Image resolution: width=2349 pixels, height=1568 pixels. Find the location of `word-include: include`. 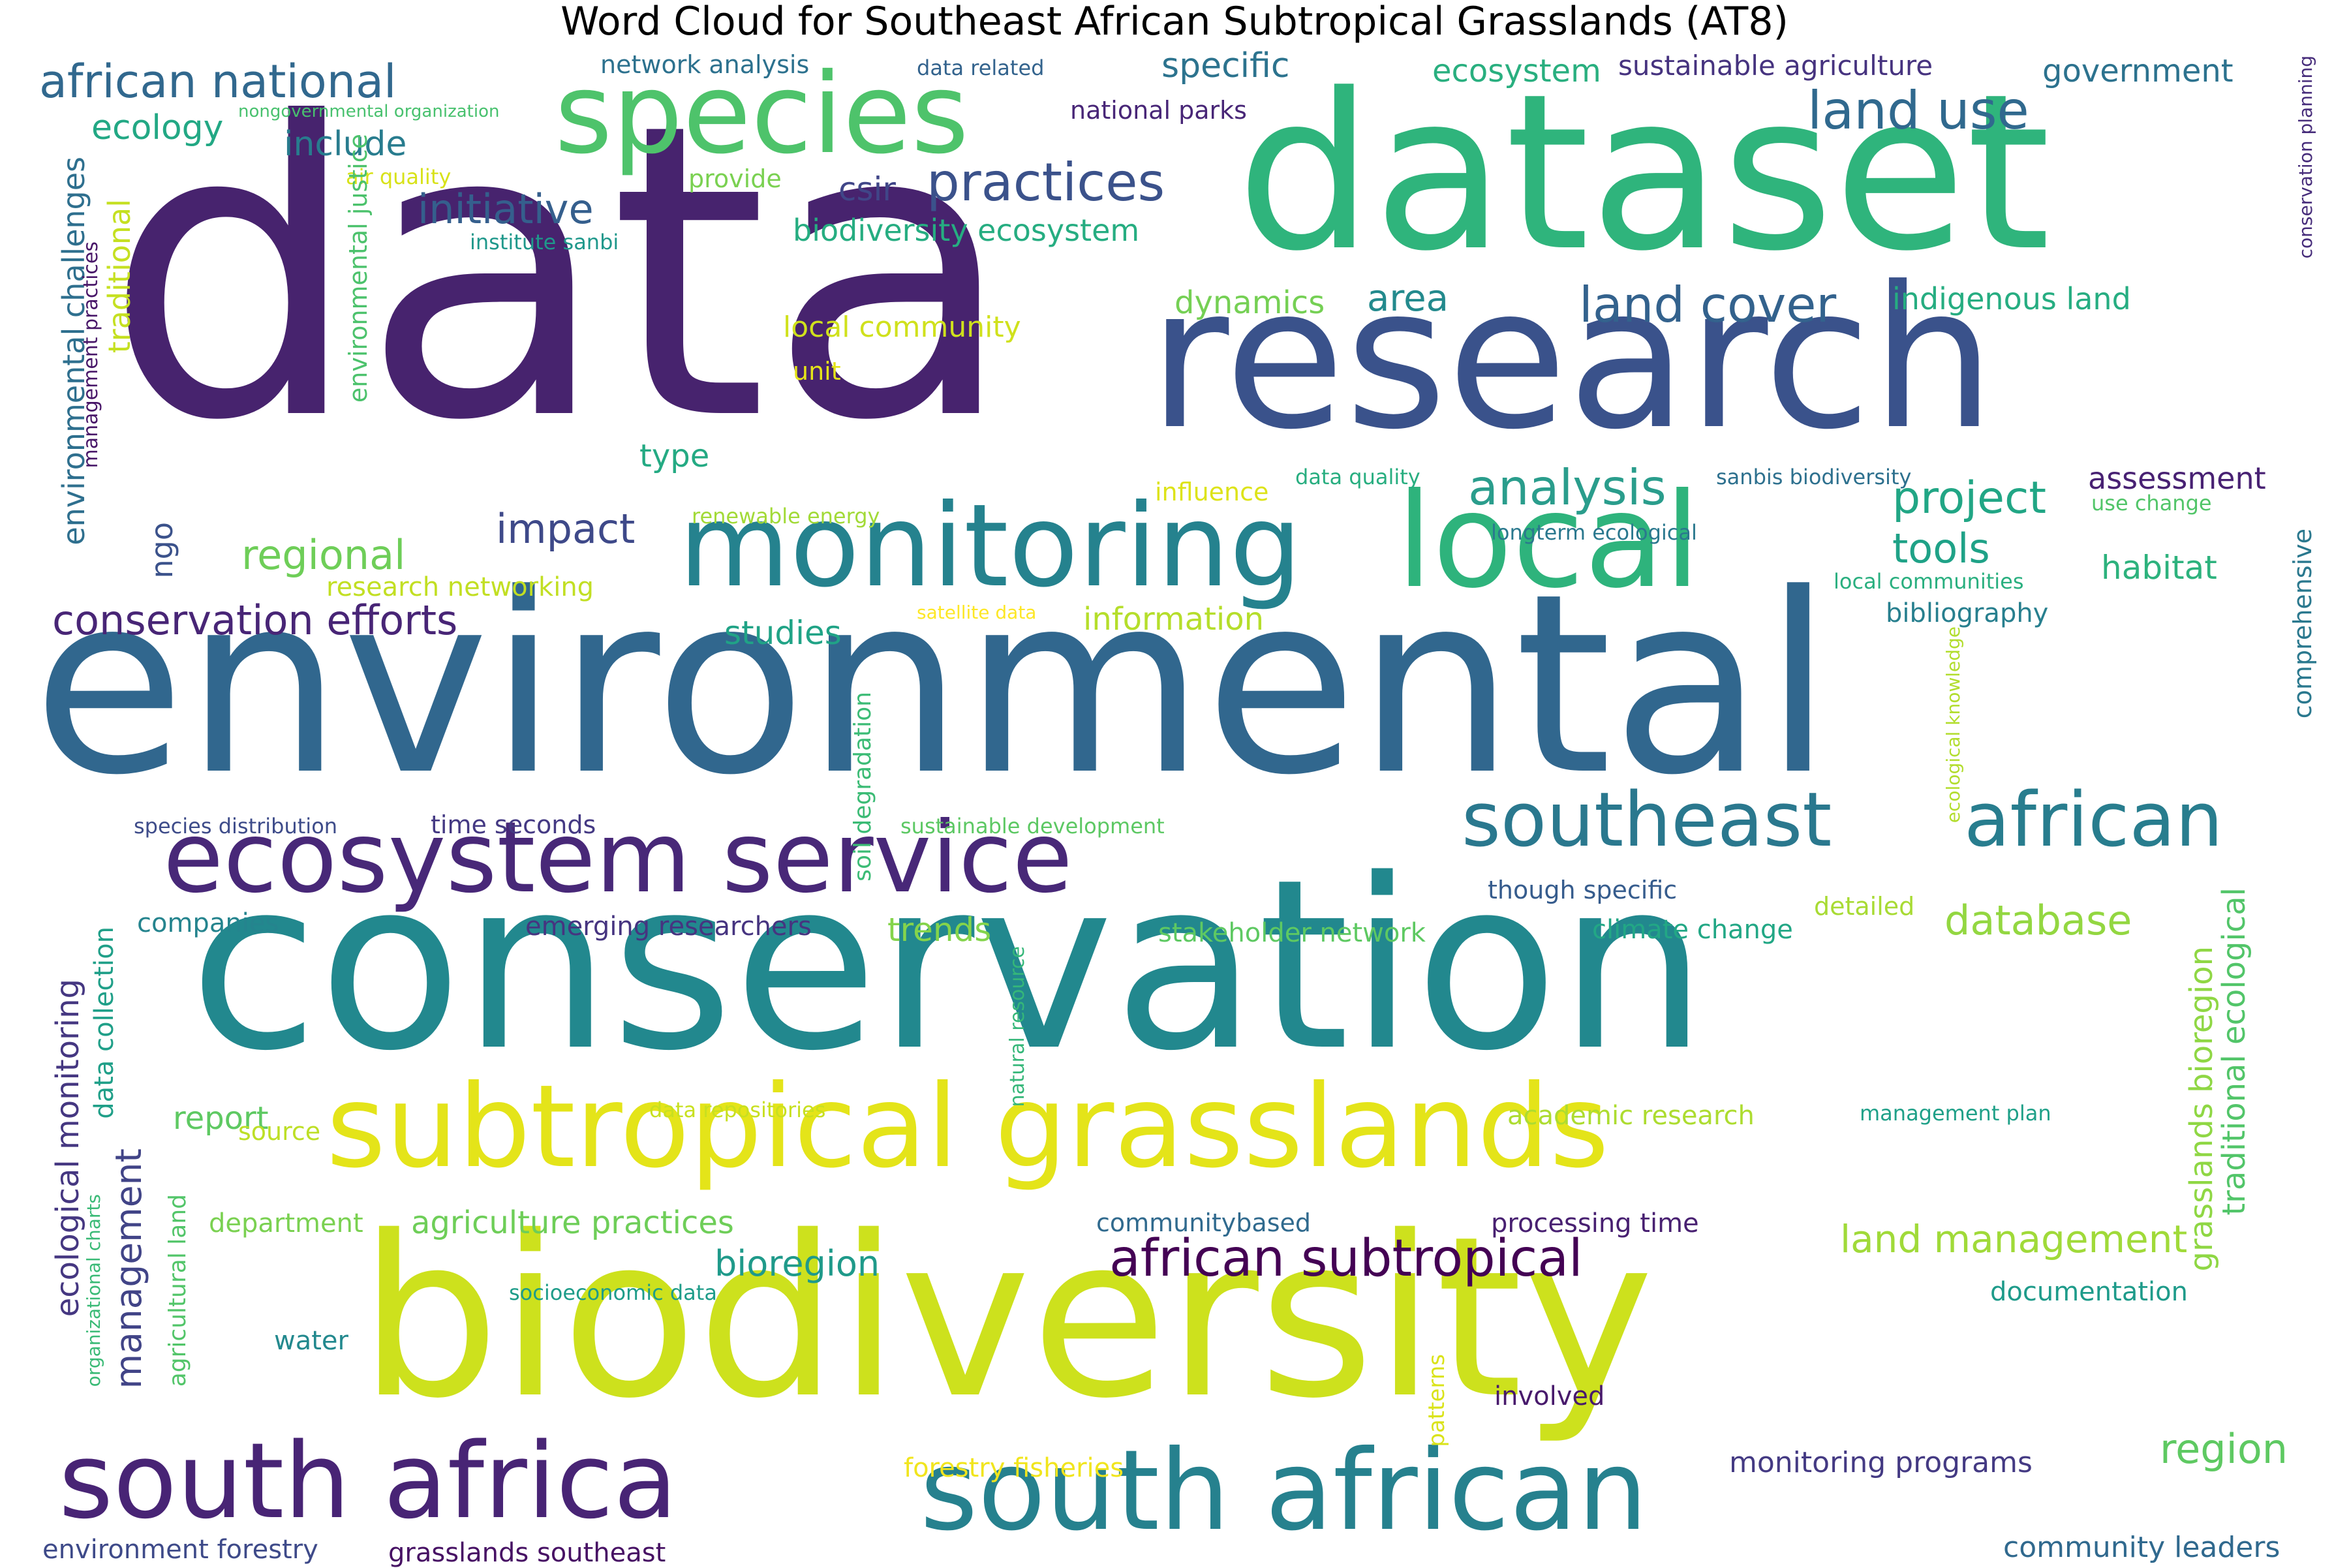

word-include: include is located at coordinates (345, 144).